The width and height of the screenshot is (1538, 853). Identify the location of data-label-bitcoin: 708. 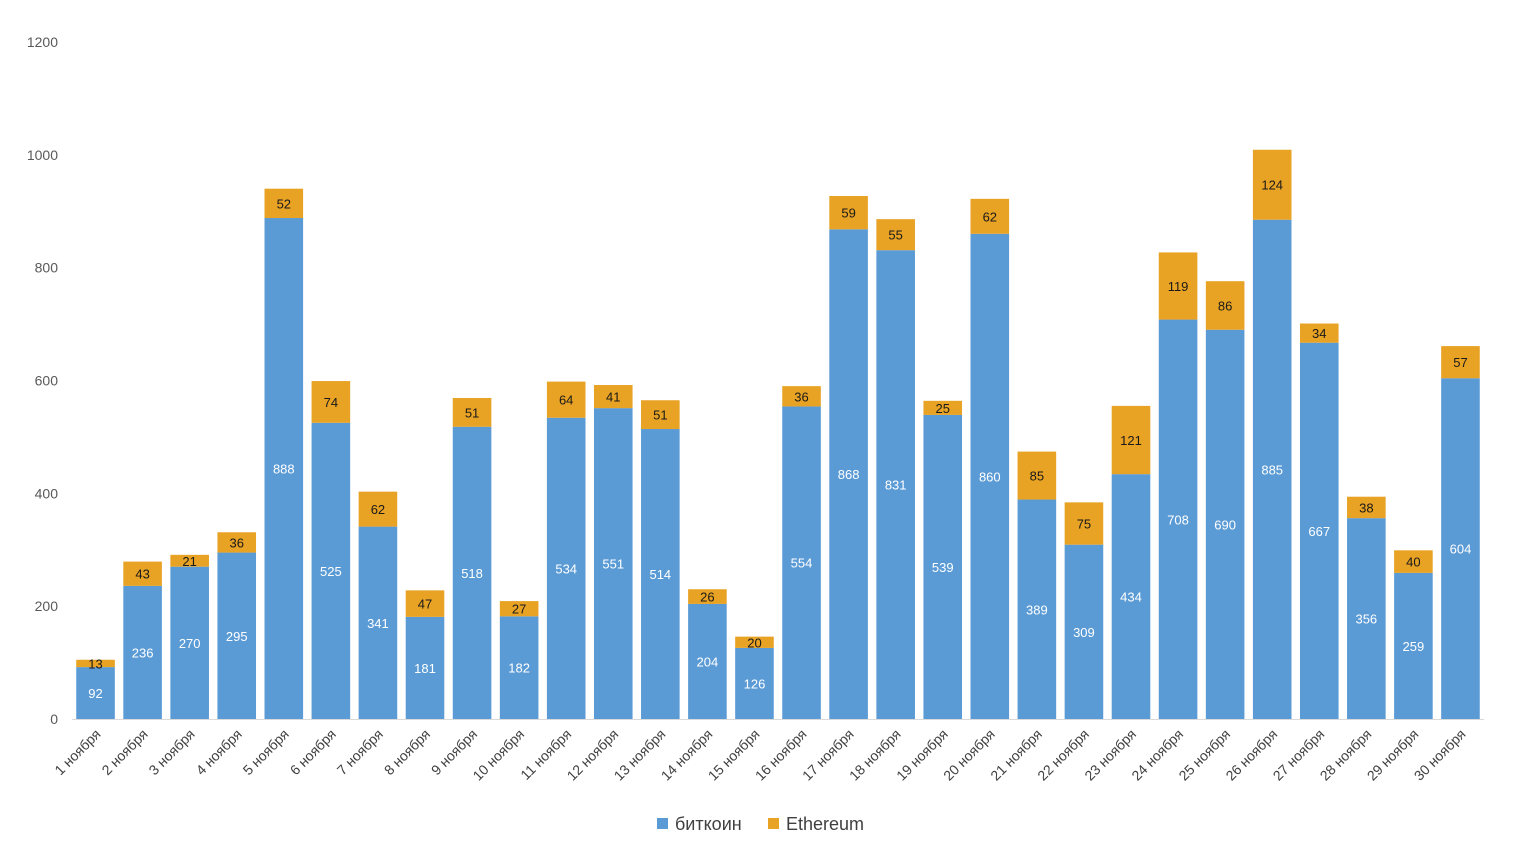
(1178, 519).